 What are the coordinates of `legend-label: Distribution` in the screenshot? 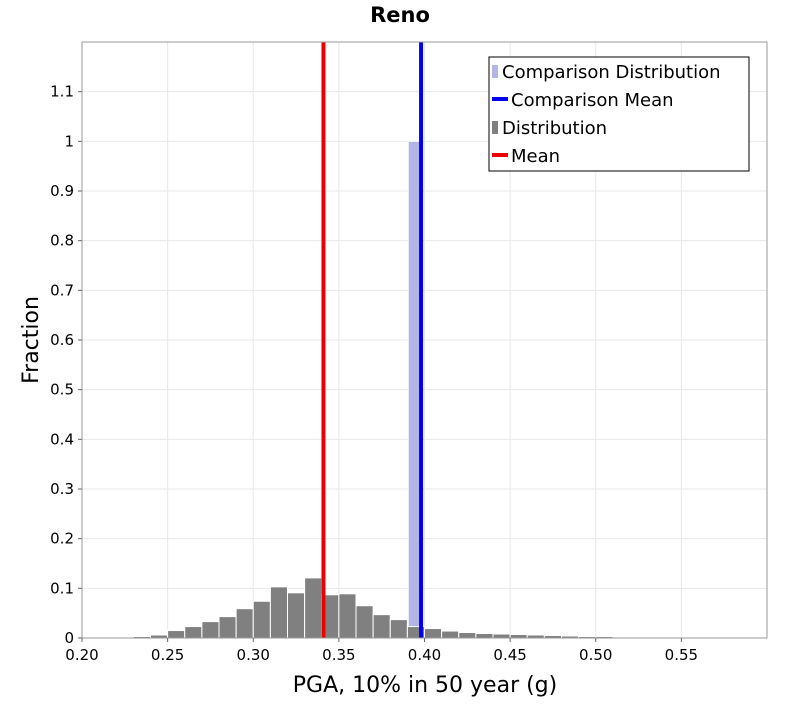 It's located at (554, 128).